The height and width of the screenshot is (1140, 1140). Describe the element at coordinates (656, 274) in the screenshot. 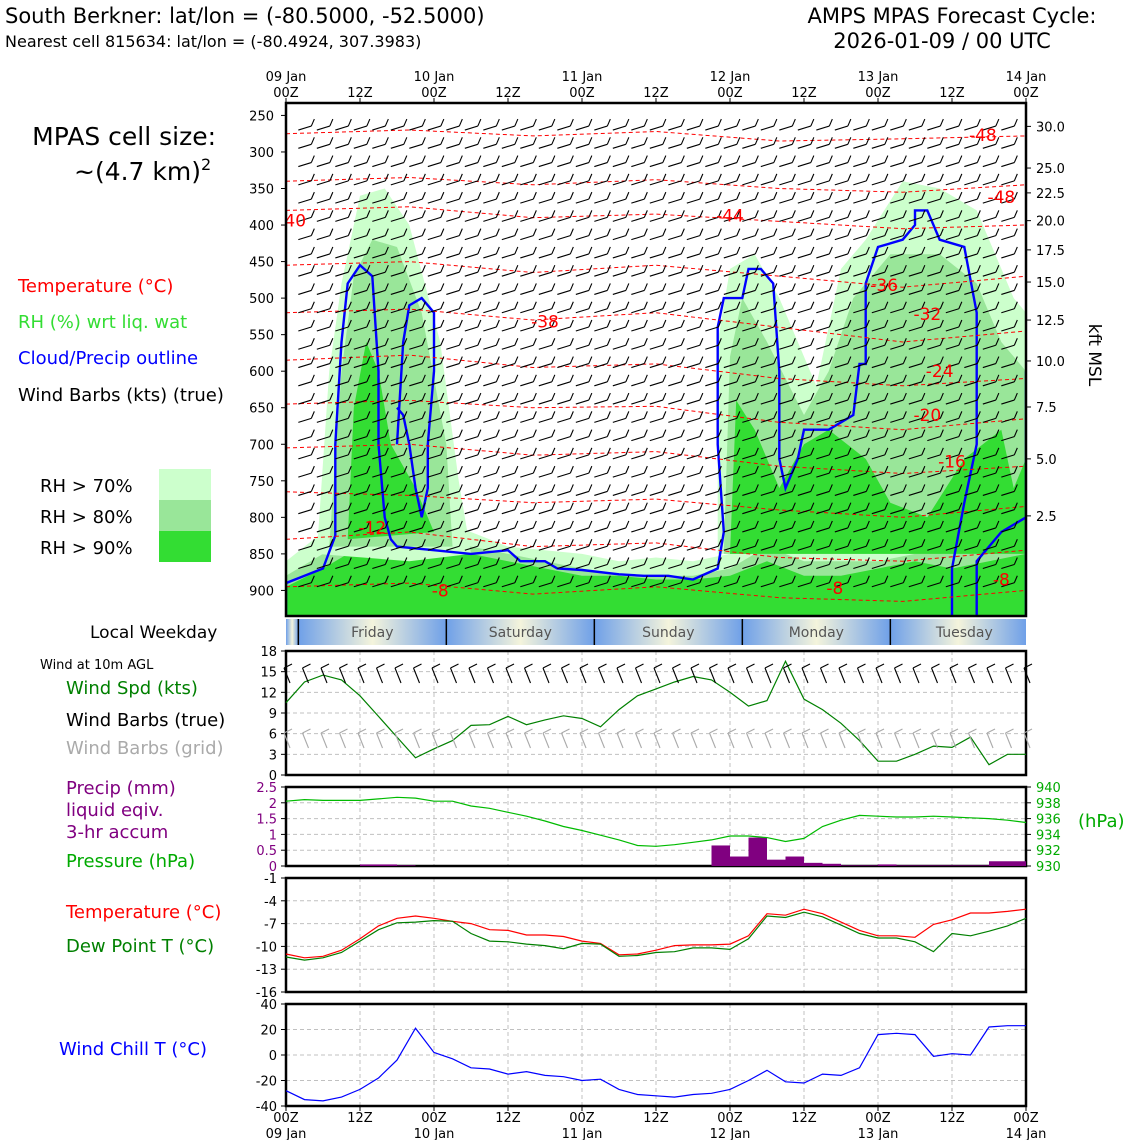

I see `temperature-contour` at that location.